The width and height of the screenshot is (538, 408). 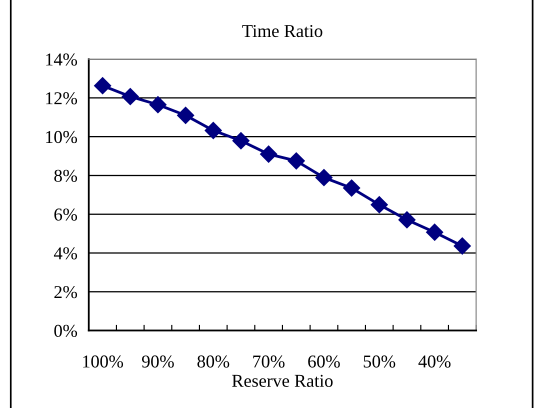 I want to click on chart-title: Time Ratio, so click(x=282, y=31).